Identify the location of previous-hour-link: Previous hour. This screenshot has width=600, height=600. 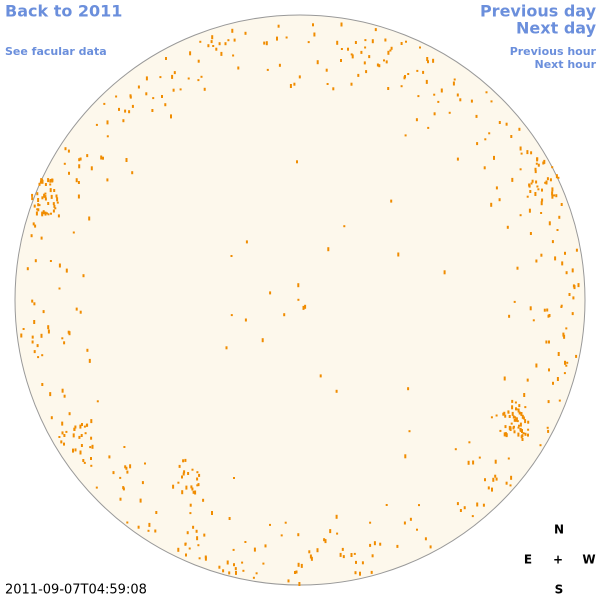
(553, 51).